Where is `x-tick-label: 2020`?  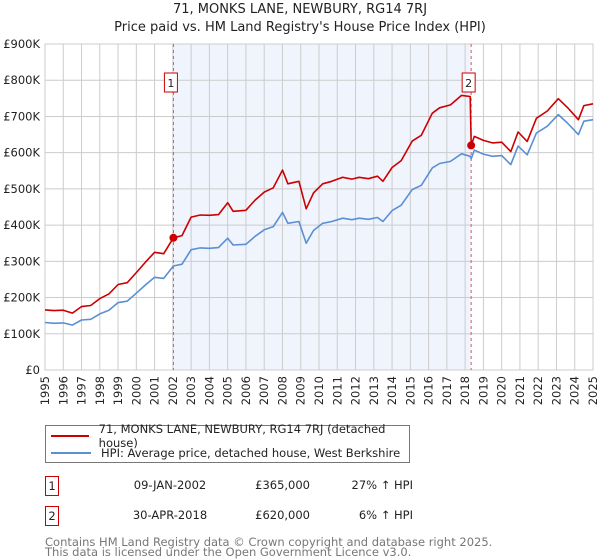 x-tick-label: 2020 is located at coordinates (502, 390).